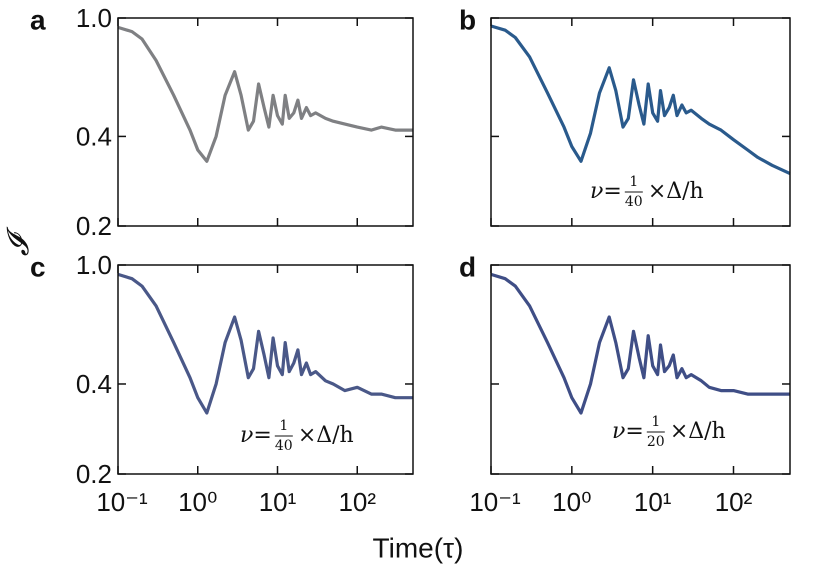 The width and height of the screenshot is (832, 577). Describe the element at coordinates (656, 442) in the screenshot. I see `annotation-denominator: 20` at that location.